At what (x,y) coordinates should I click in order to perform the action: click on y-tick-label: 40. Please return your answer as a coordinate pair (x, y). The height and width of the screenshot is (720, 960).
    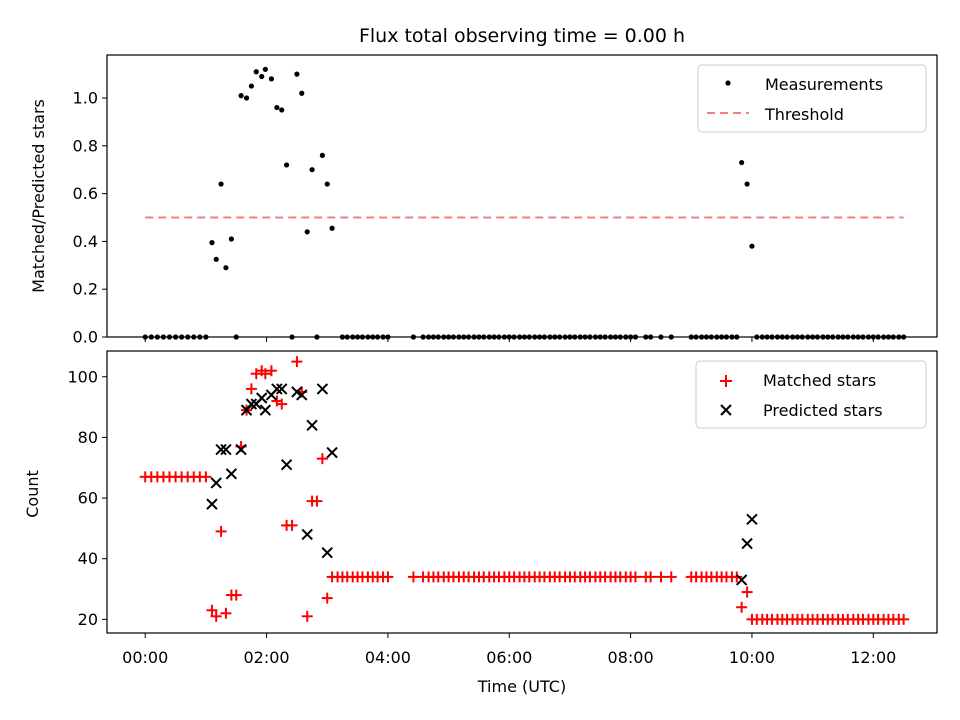
    Looking at the image, I should click on (88, 558).